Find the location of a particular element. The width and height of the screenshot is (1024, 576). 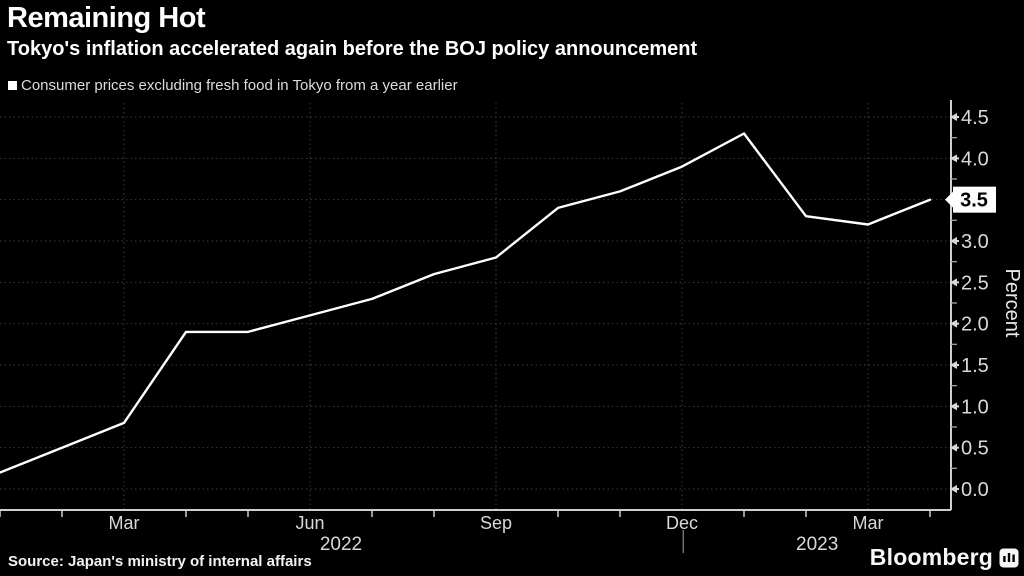

y-tick-label: 1.5 is located at coordinates (975, 366).